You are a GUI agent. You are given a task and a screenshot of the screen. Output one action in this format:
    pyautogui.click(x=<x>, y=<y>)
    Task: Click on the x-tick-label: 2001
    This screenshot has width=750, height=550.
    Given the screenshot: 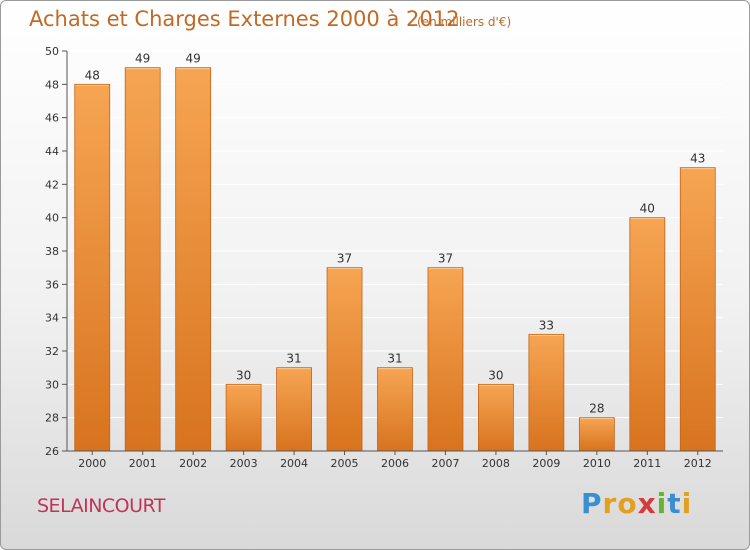 What is the action you would take?
    pyautogui.click(x=143, y=463)
    